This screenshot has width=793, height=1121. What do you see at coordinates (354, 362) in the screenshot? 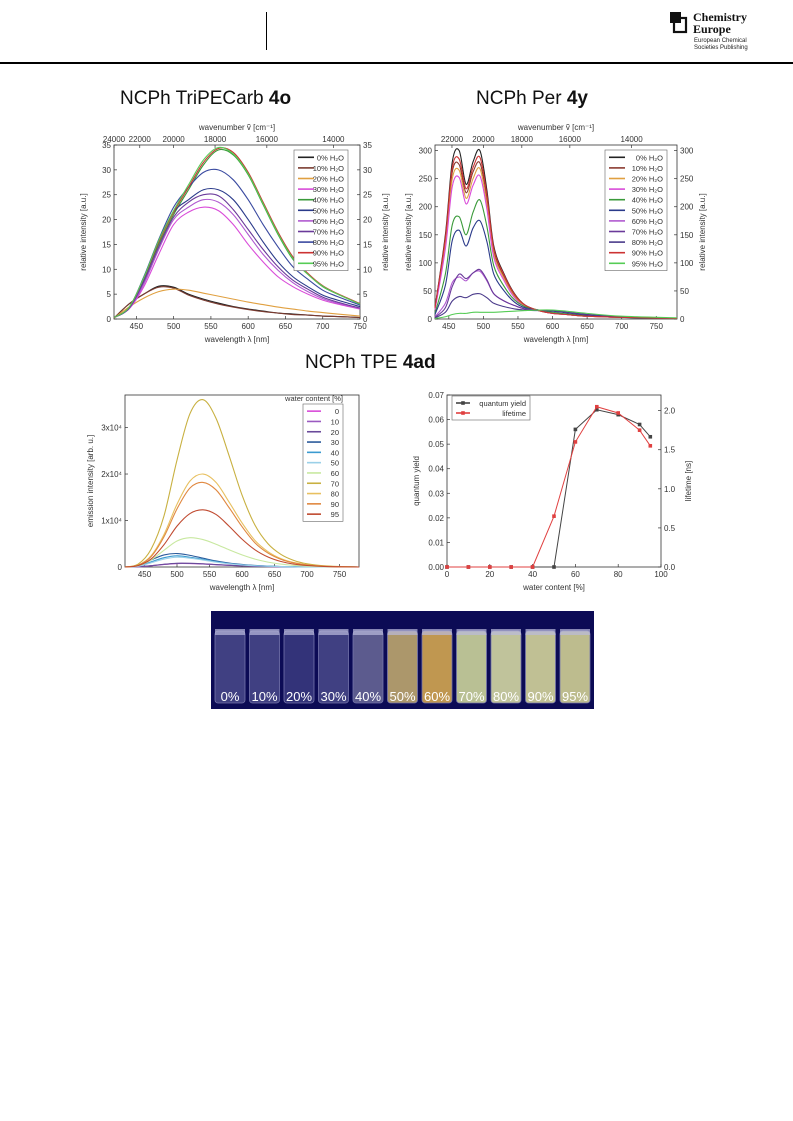
I see `heading-tpe-text: NCPh TPE` at bounding box center [354, 362].